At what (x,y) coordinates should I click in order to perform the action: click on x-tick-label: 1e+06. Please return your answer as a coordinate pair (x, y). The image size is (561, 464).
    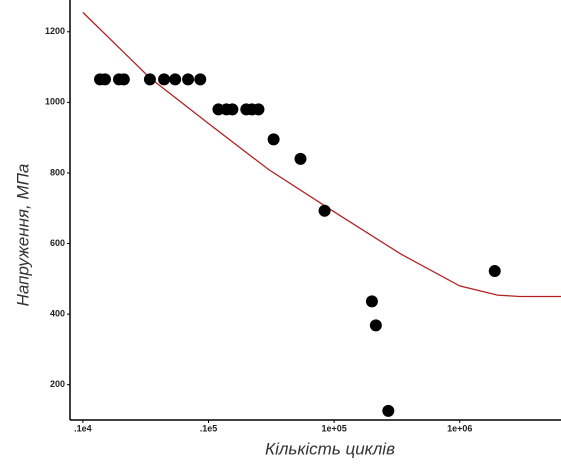
    Looking at the image, I should click on (459, 428).